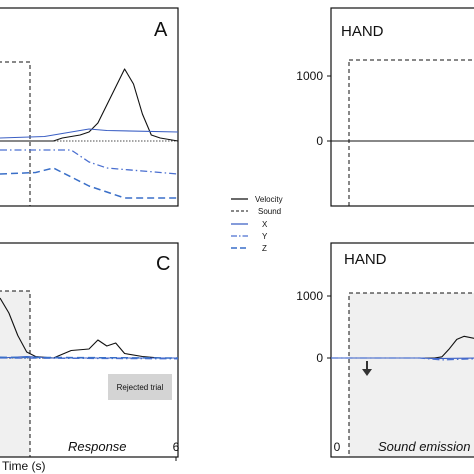 The height and width of the screenshot is (474, 474). Describe the element at coordinates (89, 183) in the screenshot. I see `panel-a-z-line` at that location.